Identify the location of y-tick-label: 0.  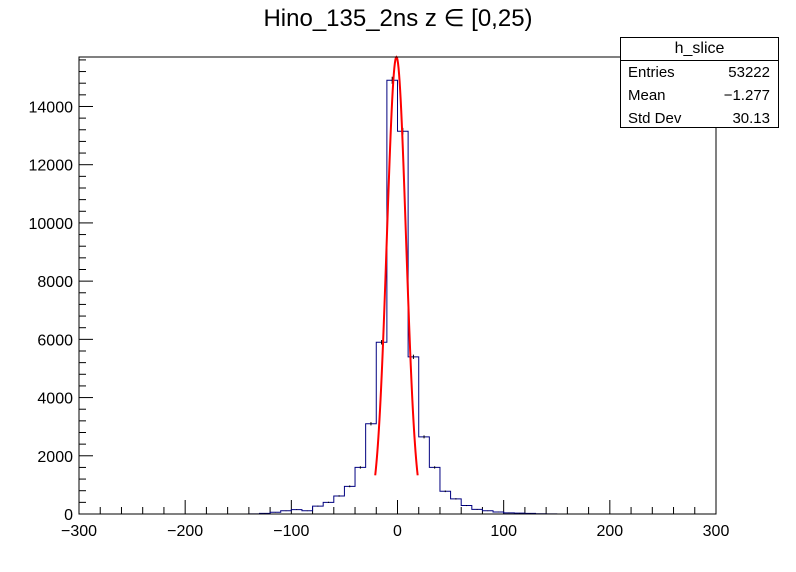
(68, 515).